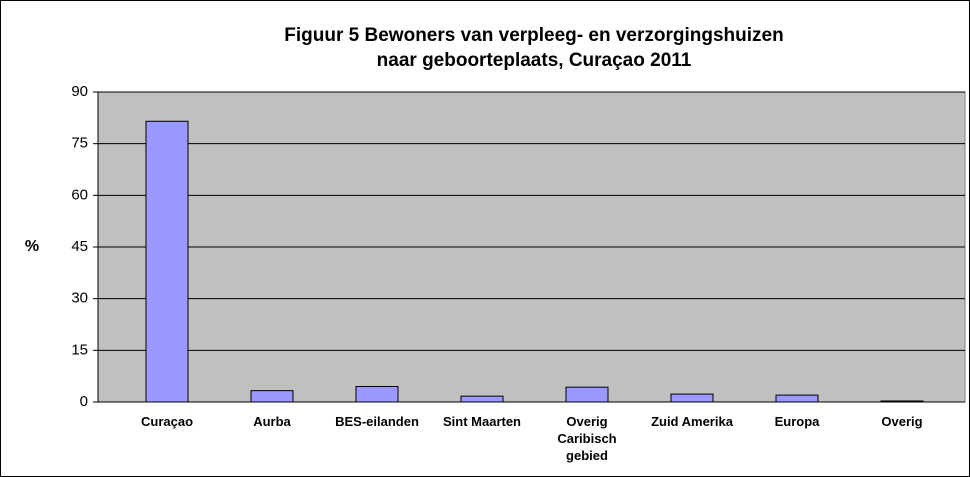 The image size is (970, 477). I want to click on y-tick-label: 45, so click(79, 246).